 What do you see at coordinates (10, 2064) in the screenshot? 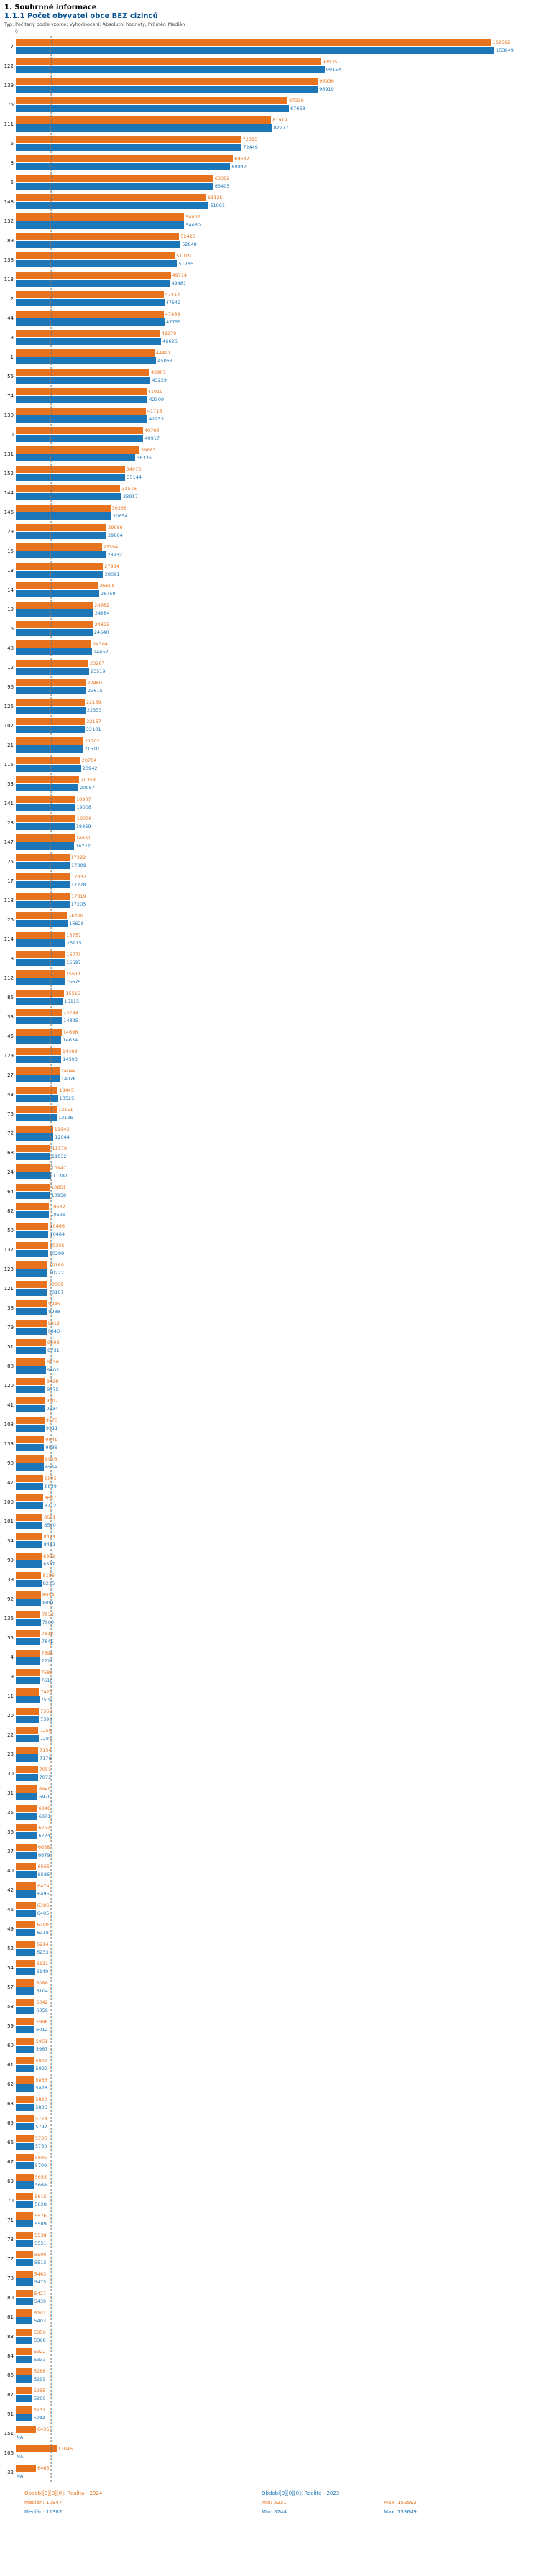
I see `row-id-label: 61` at bounding box center [10, 2064].